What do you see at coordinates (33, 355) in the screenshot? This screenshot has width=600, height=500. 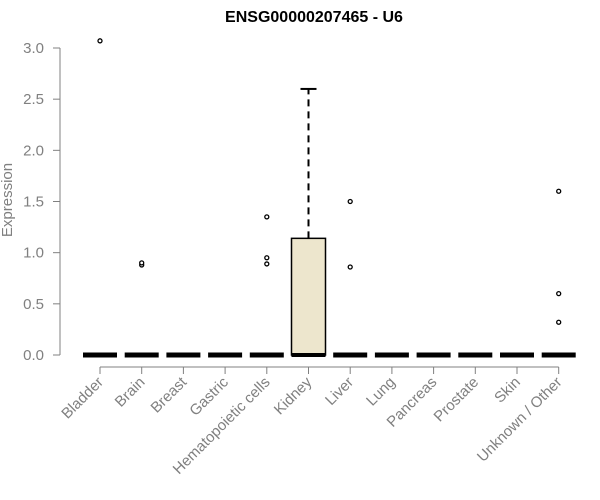 I see `y-tick-label: 0.0` at bounding box center [33, 355].